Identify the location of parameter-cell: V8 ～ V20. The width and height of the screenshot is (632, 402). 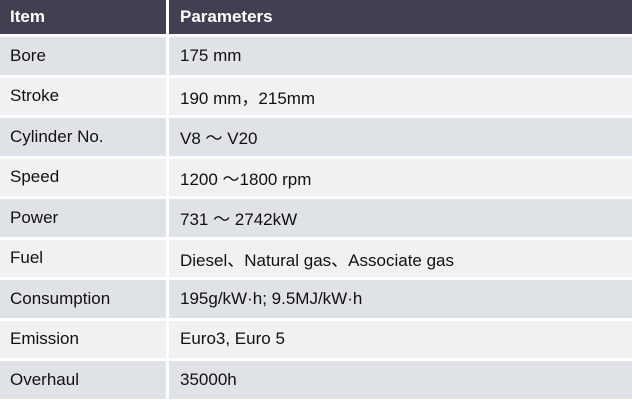
(400, 138).